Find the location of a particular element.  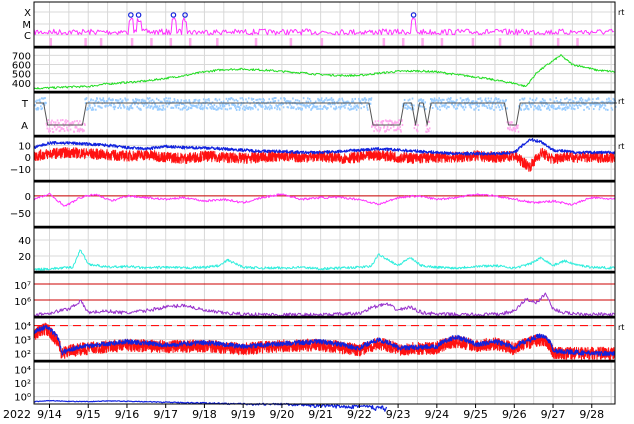

ytick-label: 0 is located at coordinates (28, 158).